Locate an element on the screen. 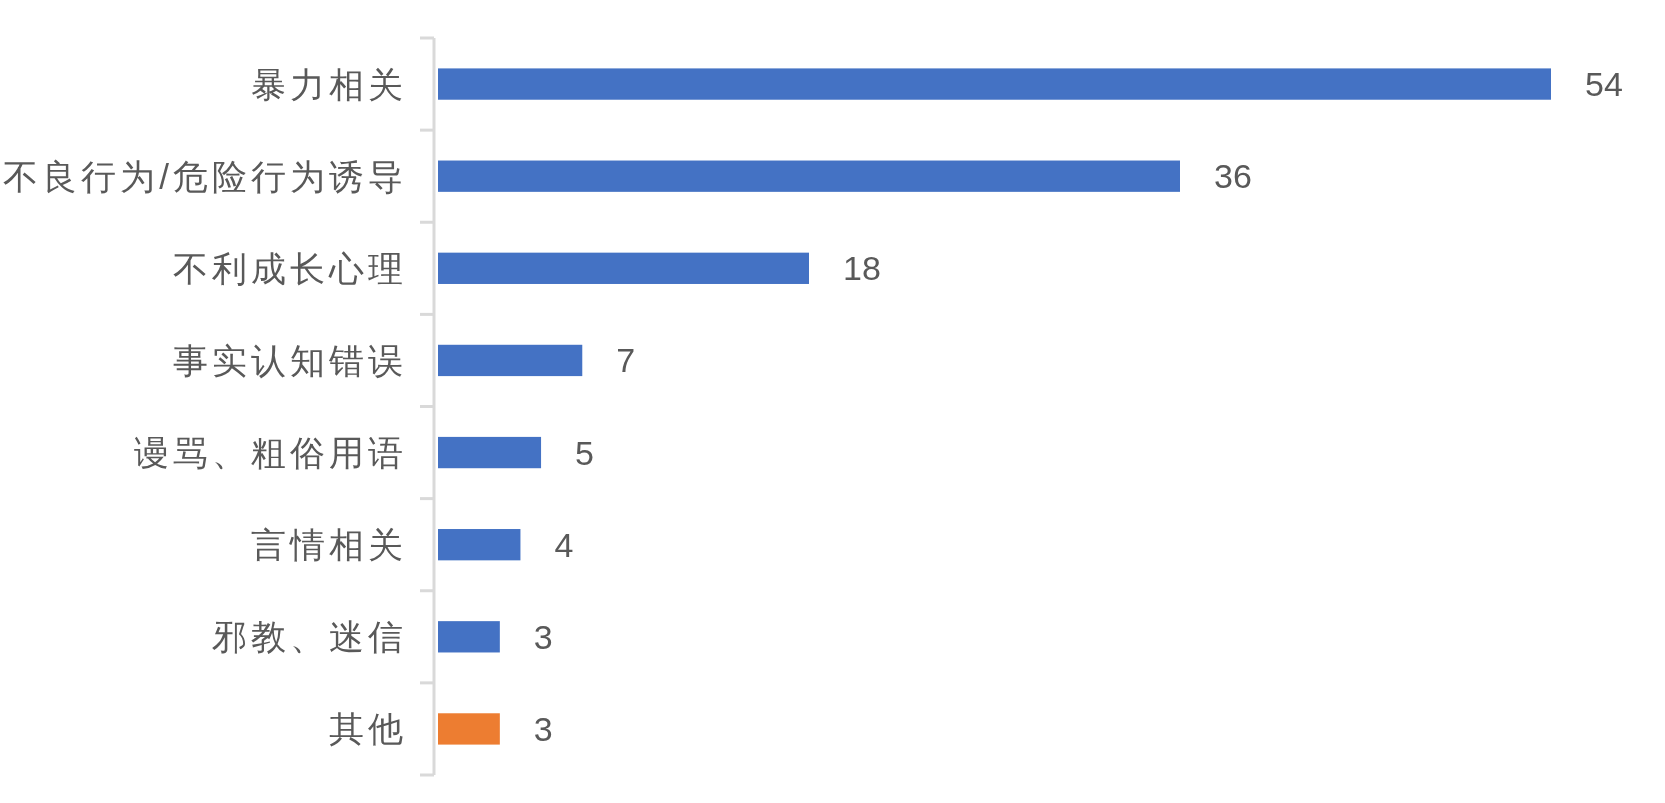 The height and width of the screenshot is (803, 1665). category-label: 邪教、迷信 is located at coordinates (309, 637).